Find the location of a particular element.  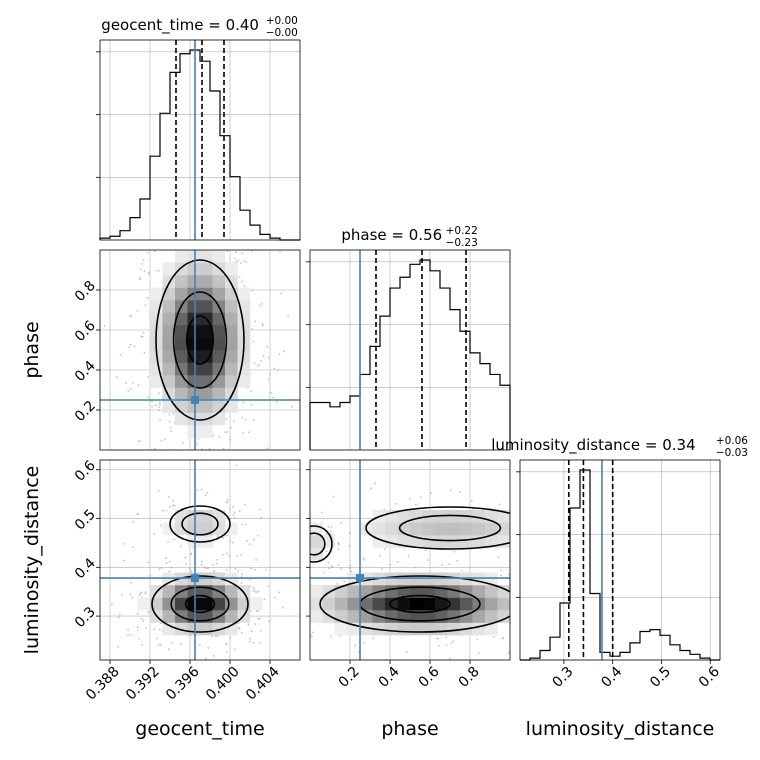

panel-title-luminosity_distance: luminosity_distance = 0.34 is located at coordinates (593, 445).